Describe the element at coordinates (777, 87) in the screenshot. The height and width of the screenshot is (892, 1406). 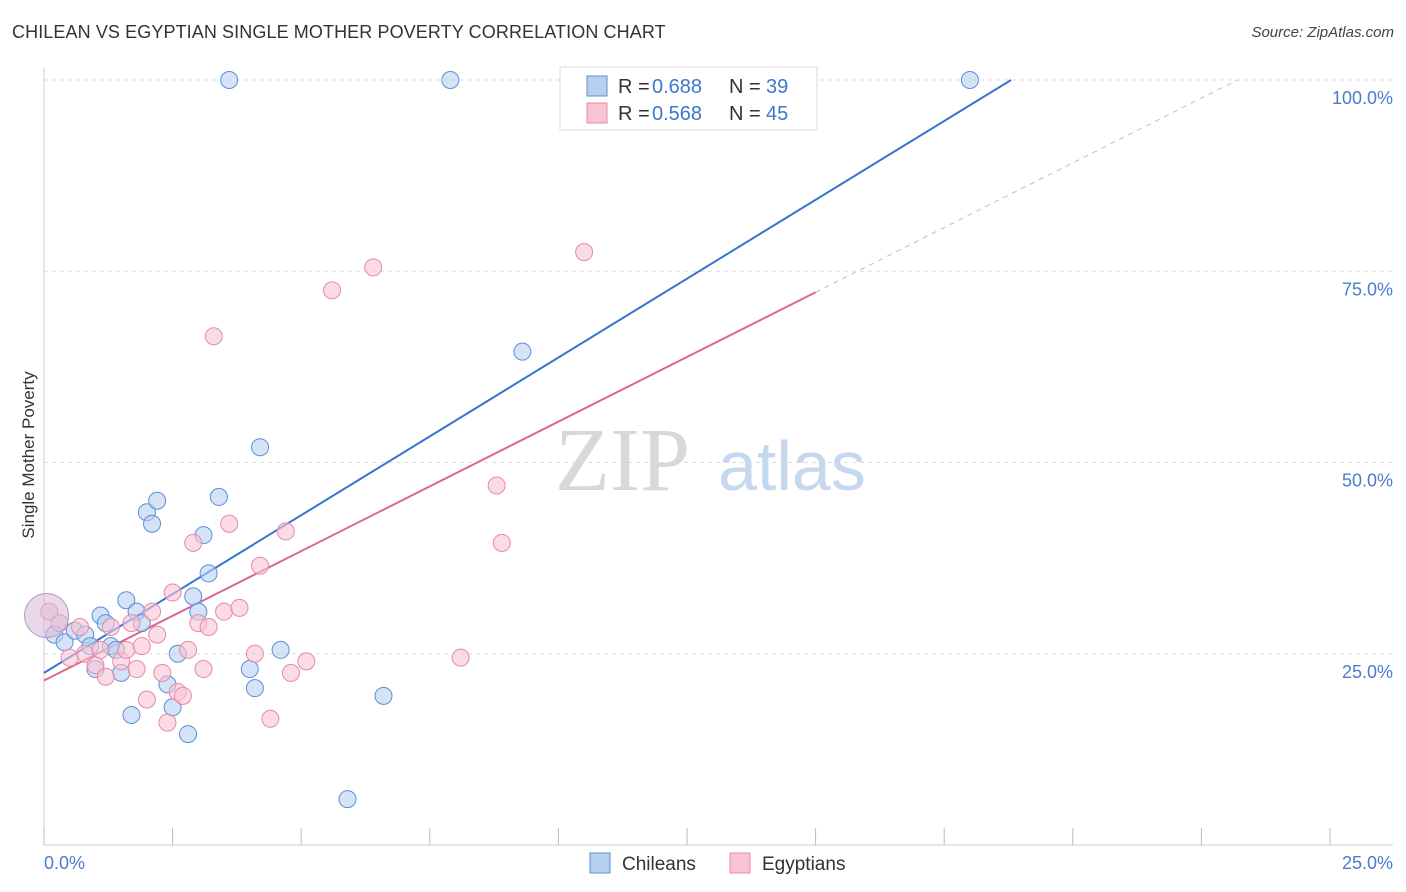
I see `legend-n-chileans: 39` at that location.